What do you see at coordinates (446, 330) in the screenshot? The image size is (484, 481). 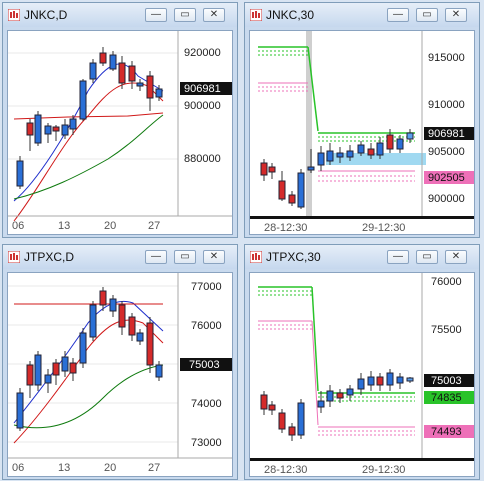 I see `axis-label: 75500` at bounding box center [446, 330].